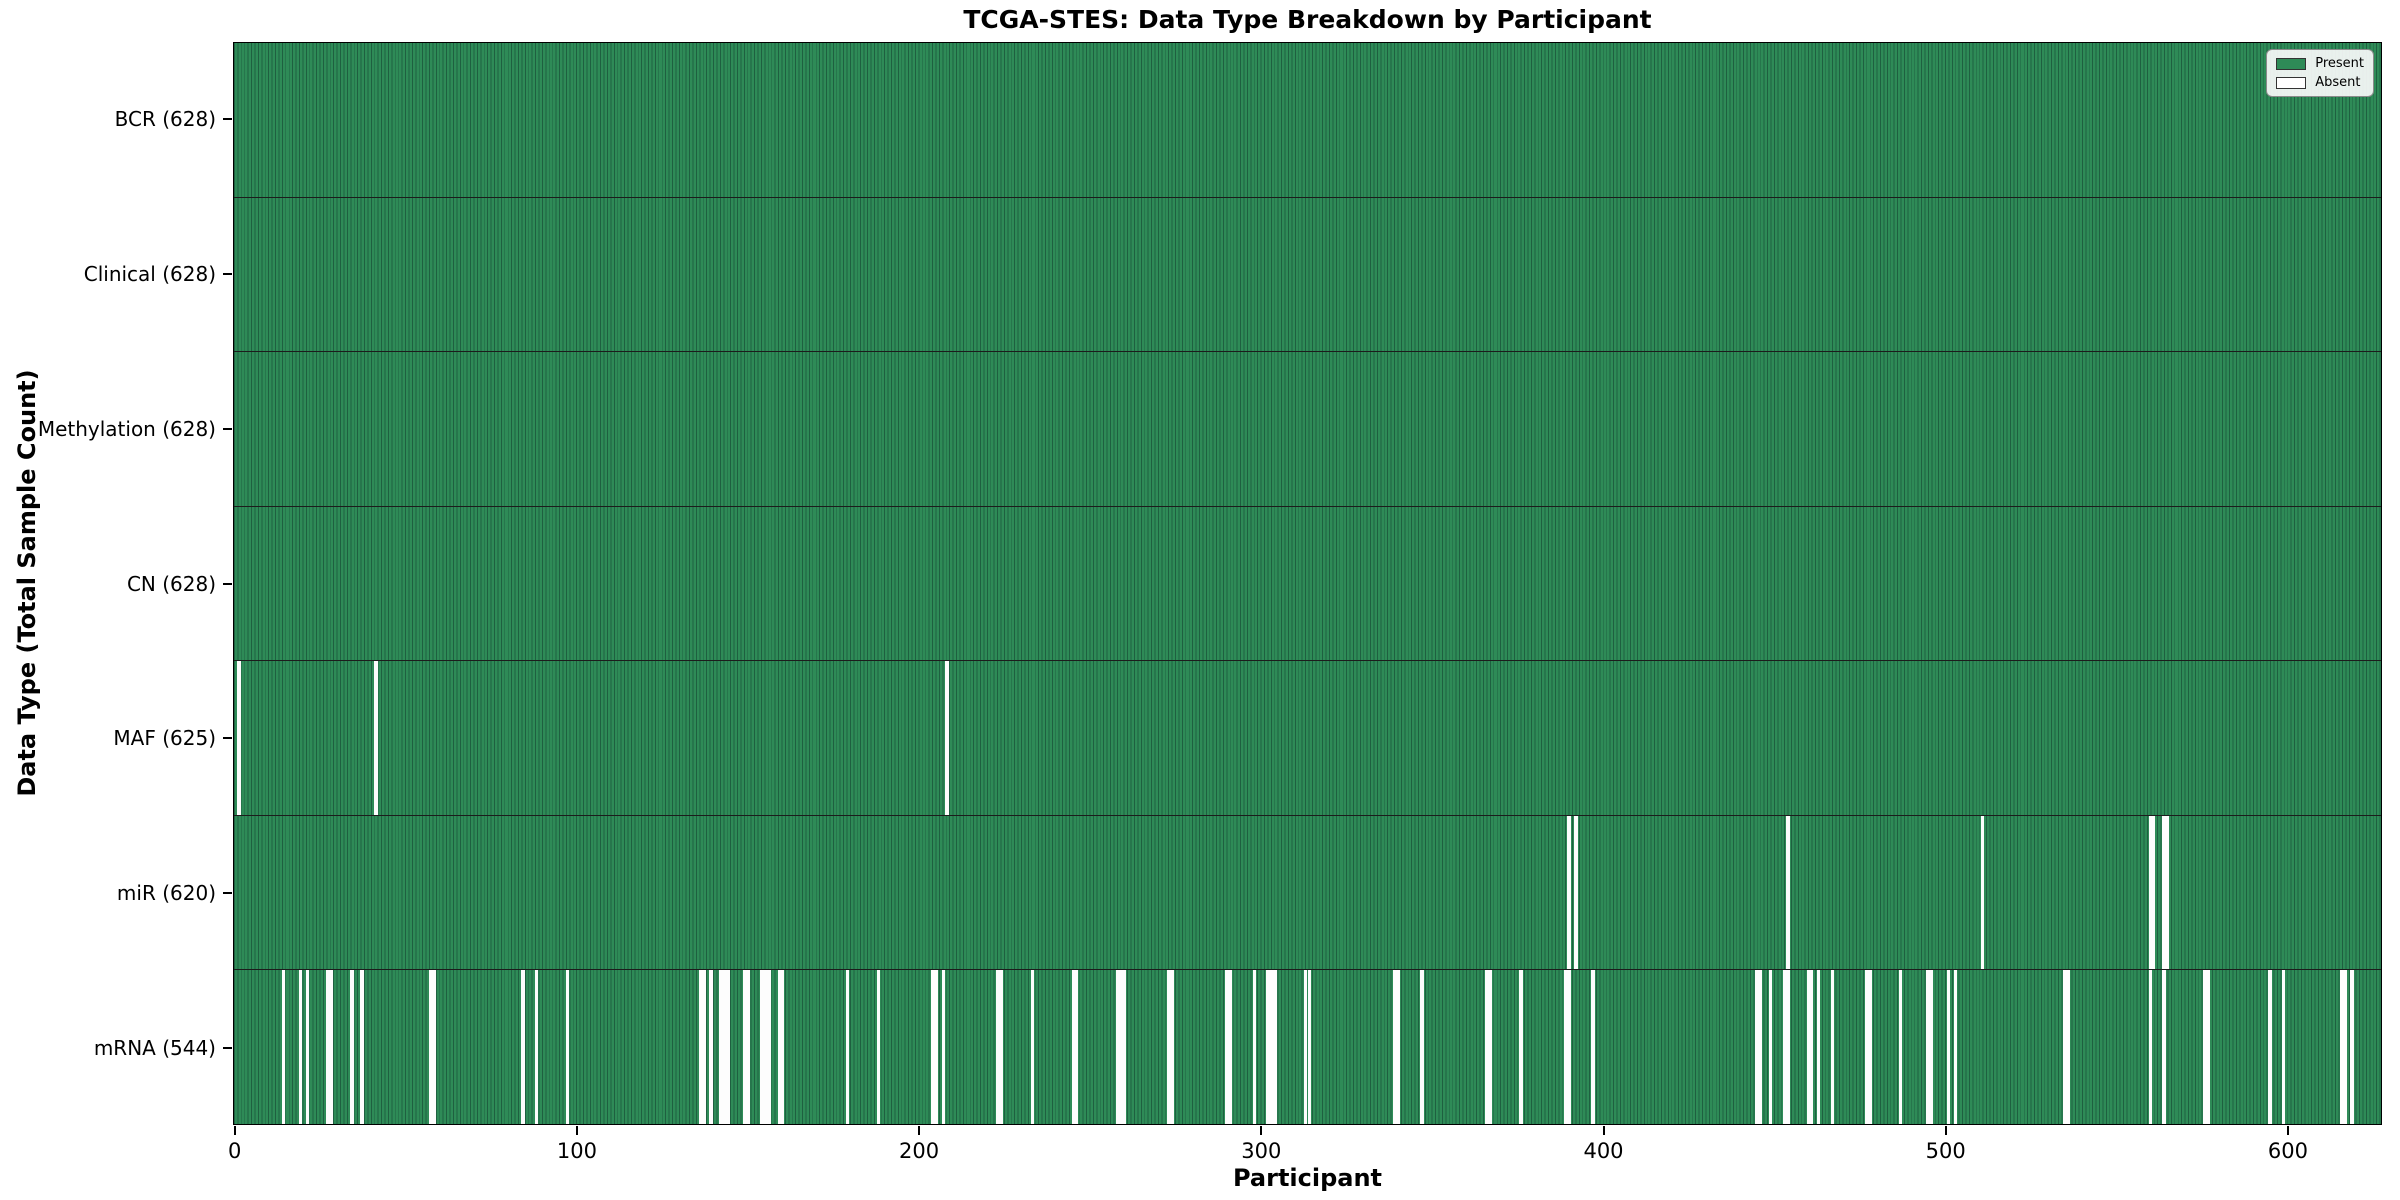 The height and width of the screenshot is (1200, 2400). What do you see at coordinates (2320, 82) in the screenshot?
I see `legend-entry-absent: Absent` at bounding box center [2320, 82].